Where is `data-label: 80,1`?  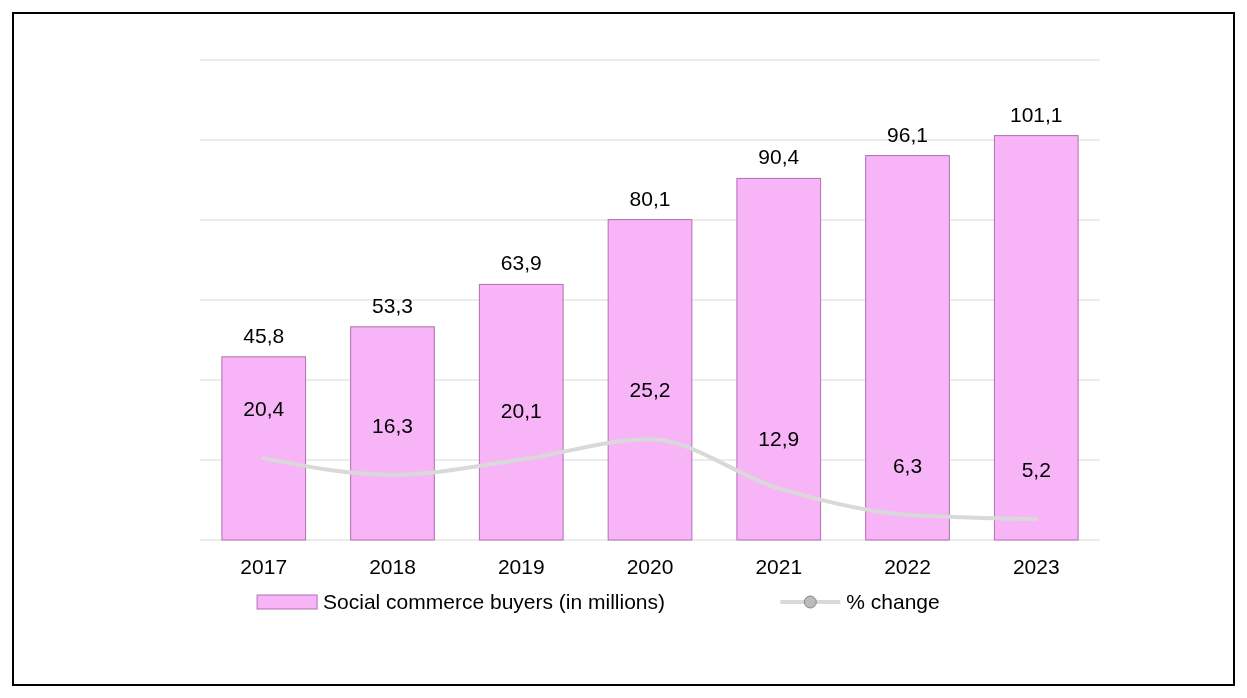 data-label: 80,1 is located at coordinates (650, 198).